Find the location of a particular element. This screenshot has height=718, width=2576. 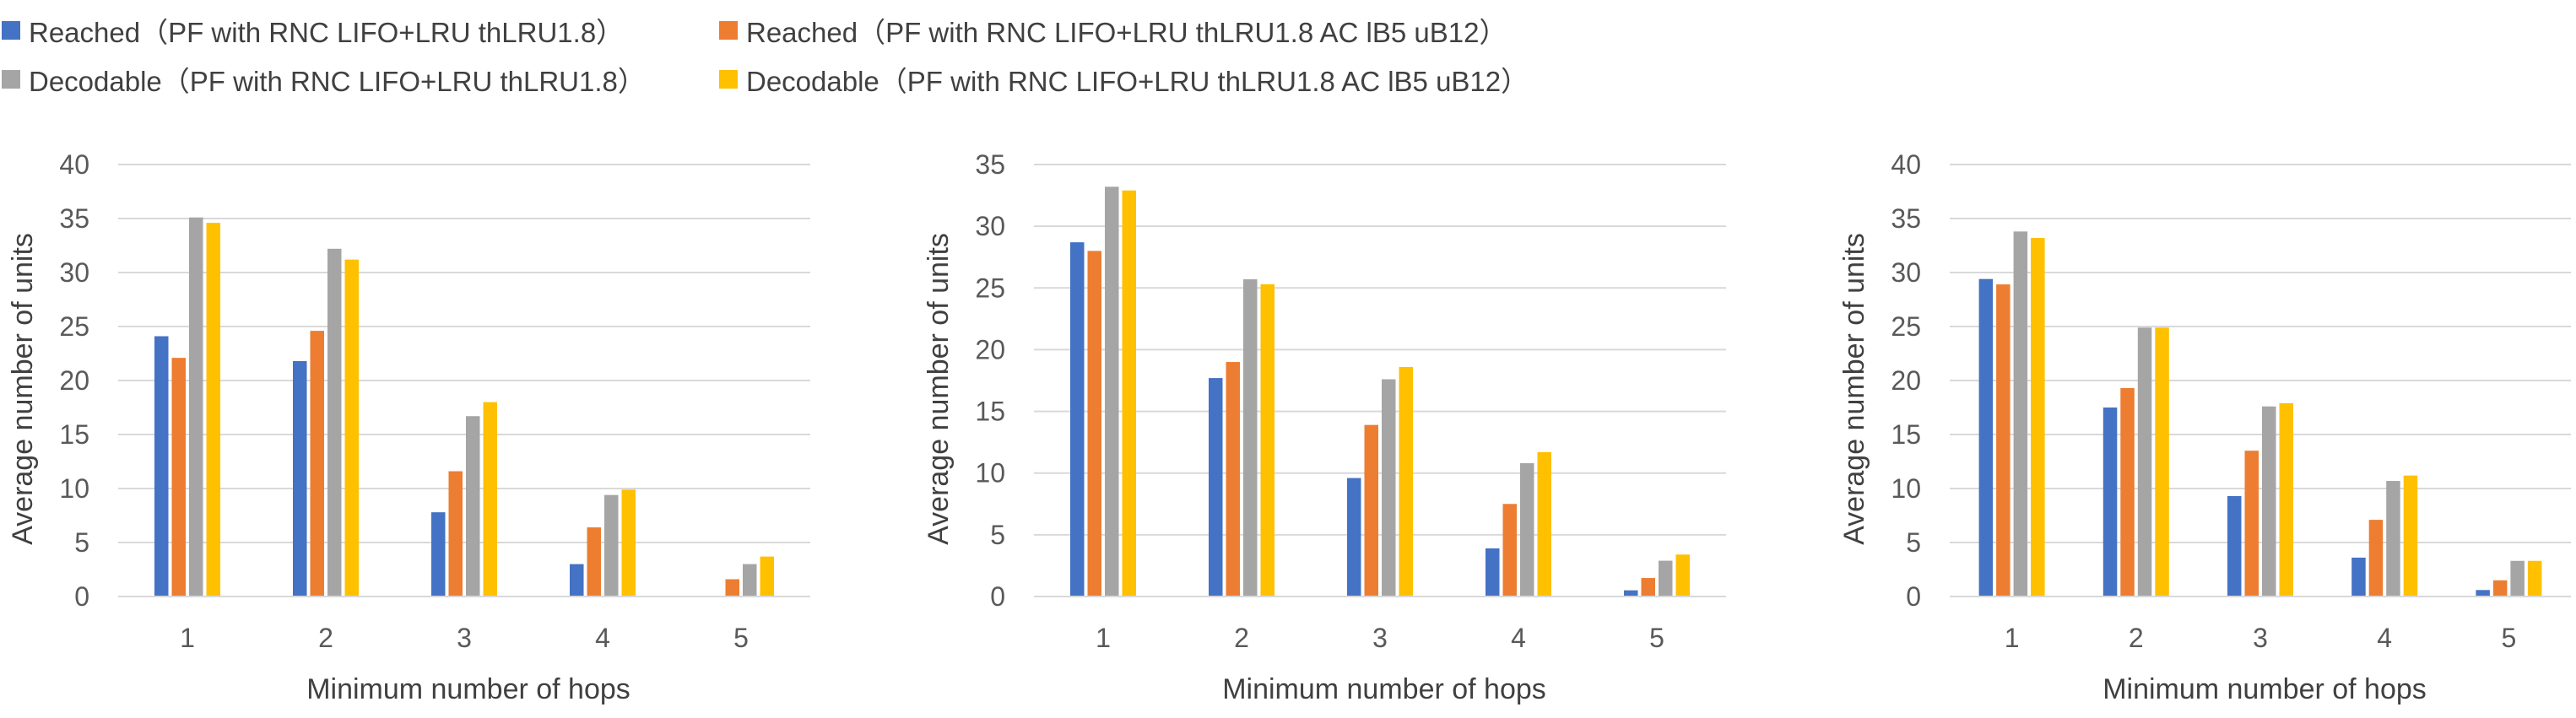

legend-swatch-reached is located at coordinates (11, 31).